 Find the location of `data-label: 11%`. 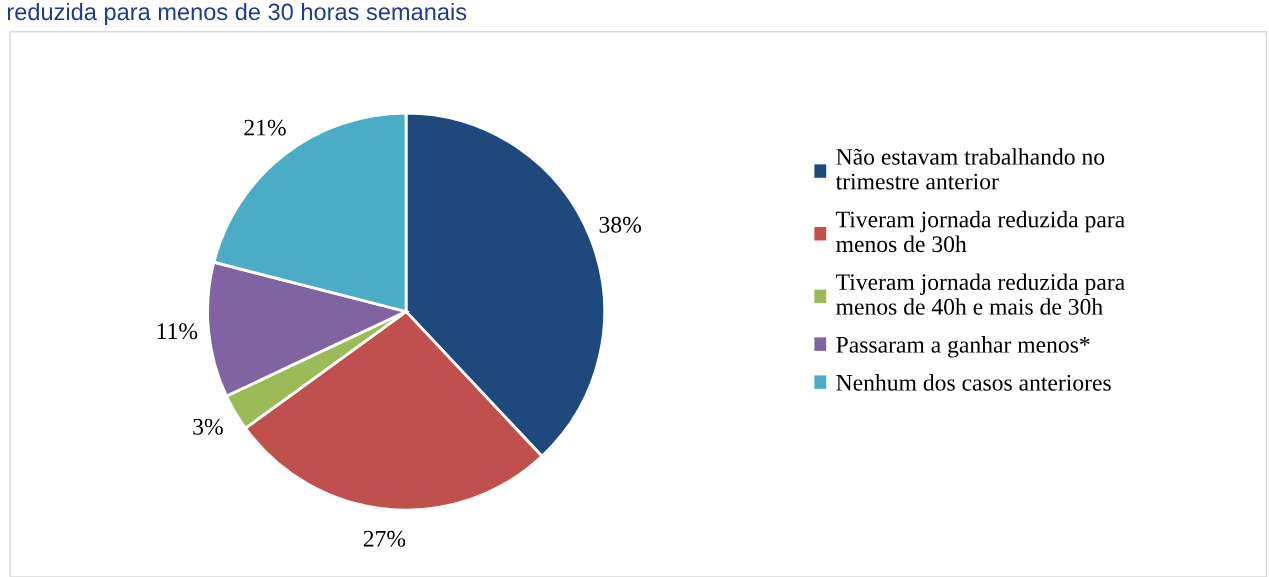

data-label: 11% is located at coordinates (177, 331).